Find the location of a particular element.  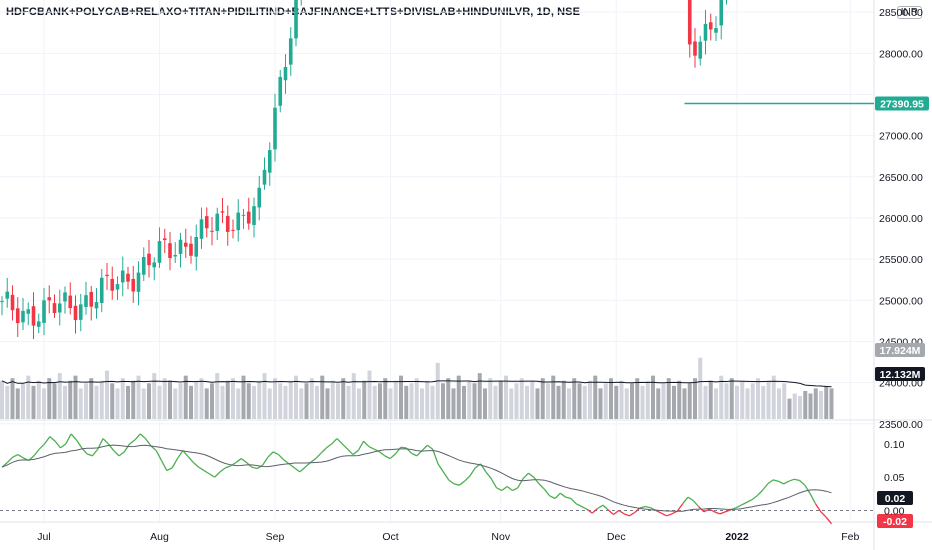

price-tick-label: 27000.00 is located at coordinates (901, 137).